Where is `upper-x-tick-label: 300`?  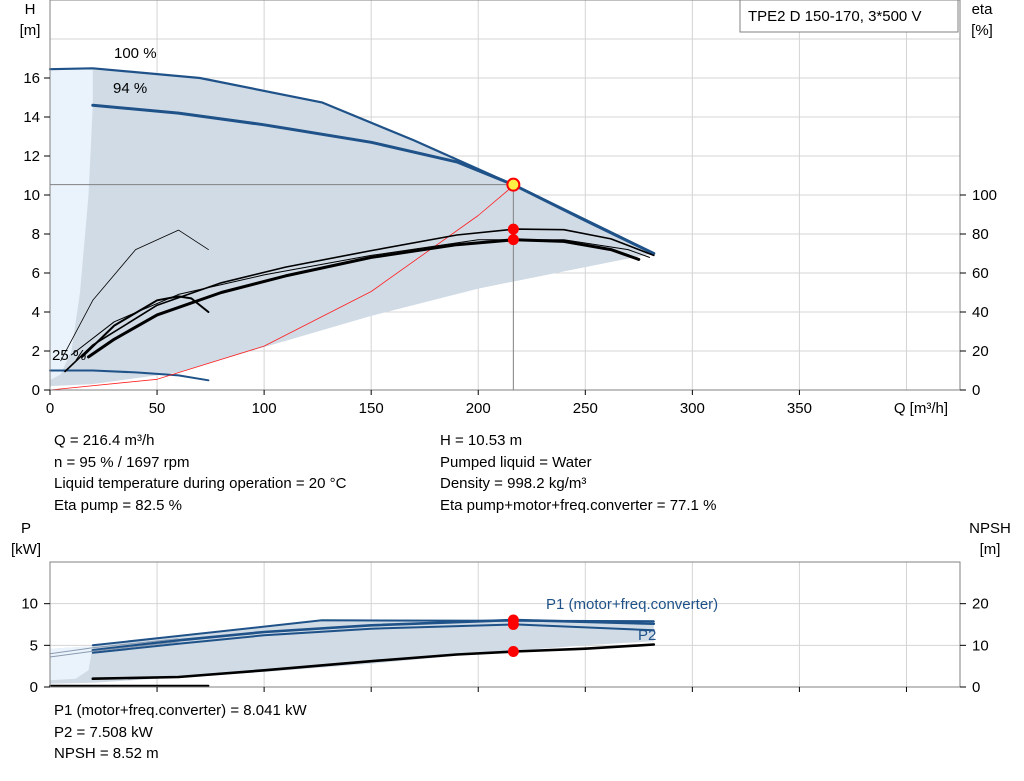
upper-x-tick-label: 300 is located at coordinates (692, 408).